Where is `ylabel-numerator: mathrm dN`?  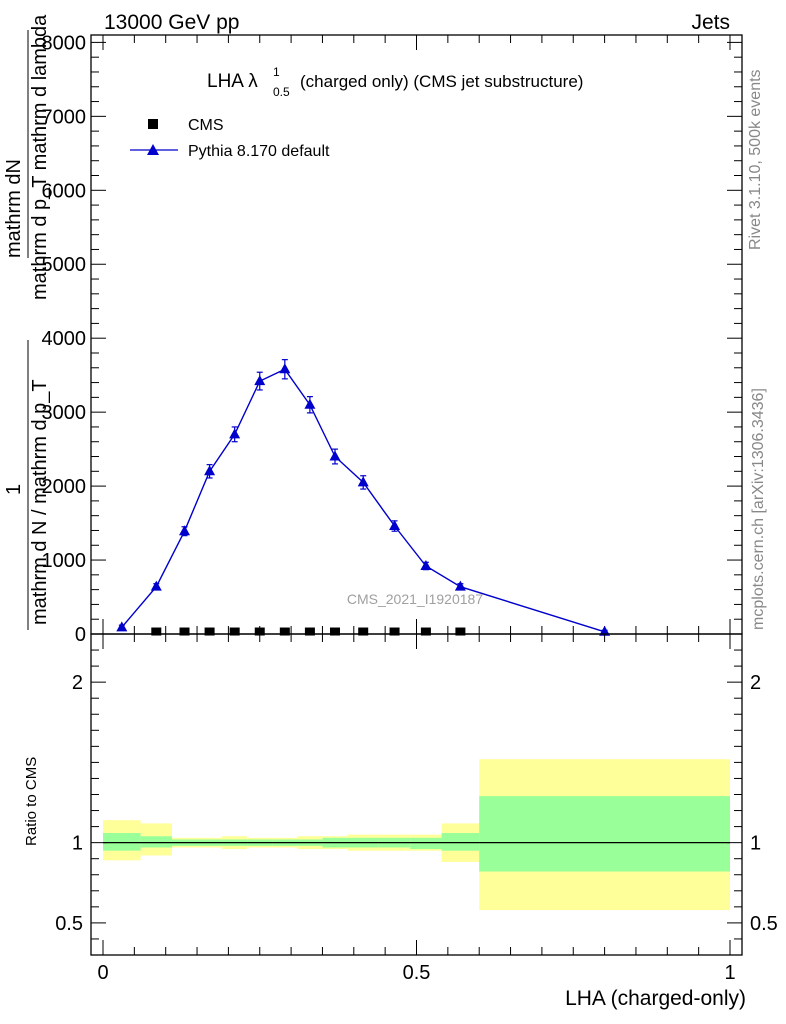 ylabel-numerator: mathrm dN is located at coordinates (14, 208).